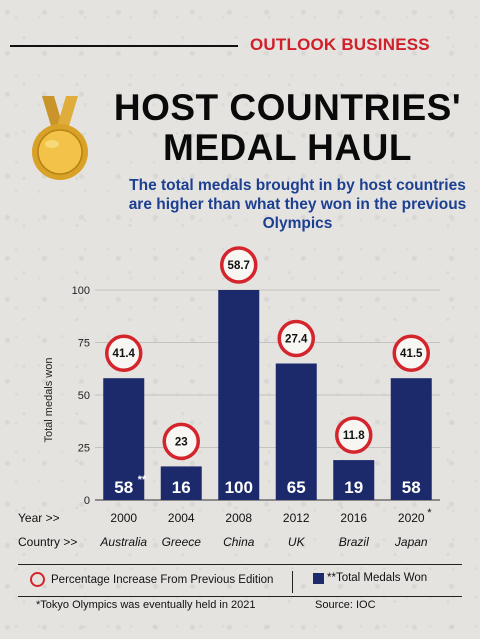 The height and width of the screenshot is (639, 480). Describe the element at coordinates (411, 542) in the screenshot. I see `country-label: Japan` at that location.